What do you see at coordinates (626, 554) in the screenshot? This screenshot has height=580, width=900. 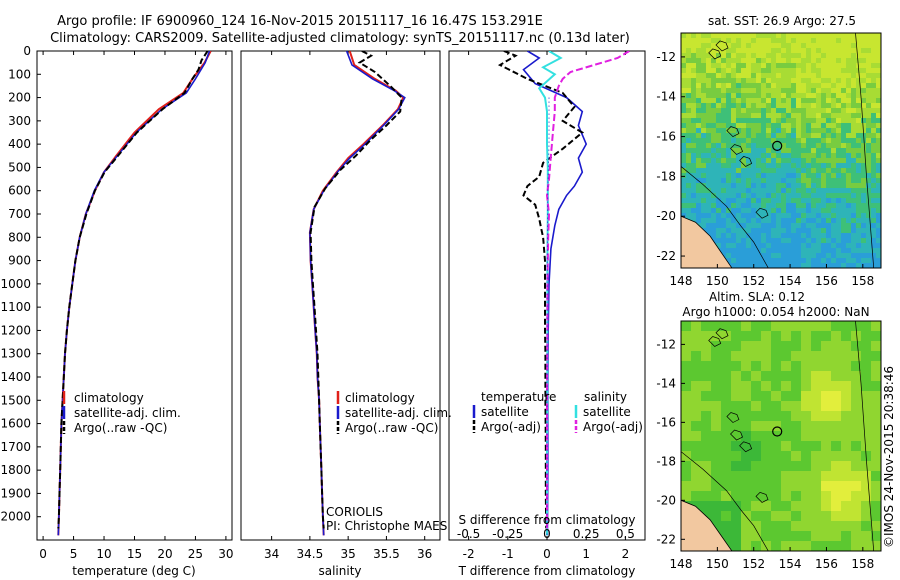 I see `x-tick-label: 2` at bounding box center [626, 554].